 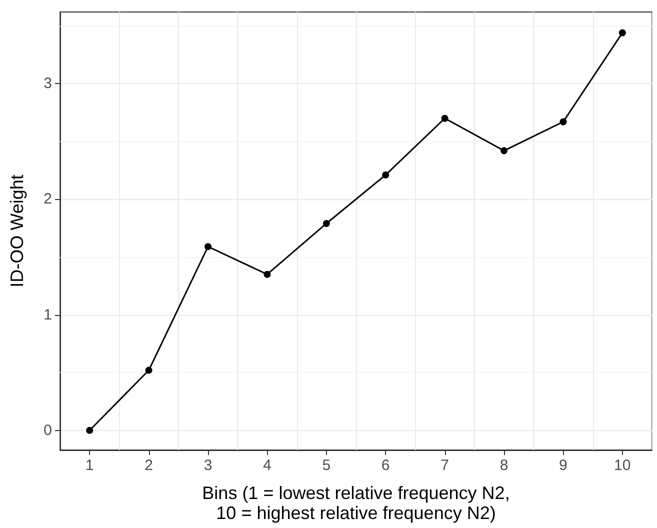 What do you see at coordinates (17, 231) in the screenshot?
I see `y-axis-title: ID-OO Weight` at bounding box center [17, 231].